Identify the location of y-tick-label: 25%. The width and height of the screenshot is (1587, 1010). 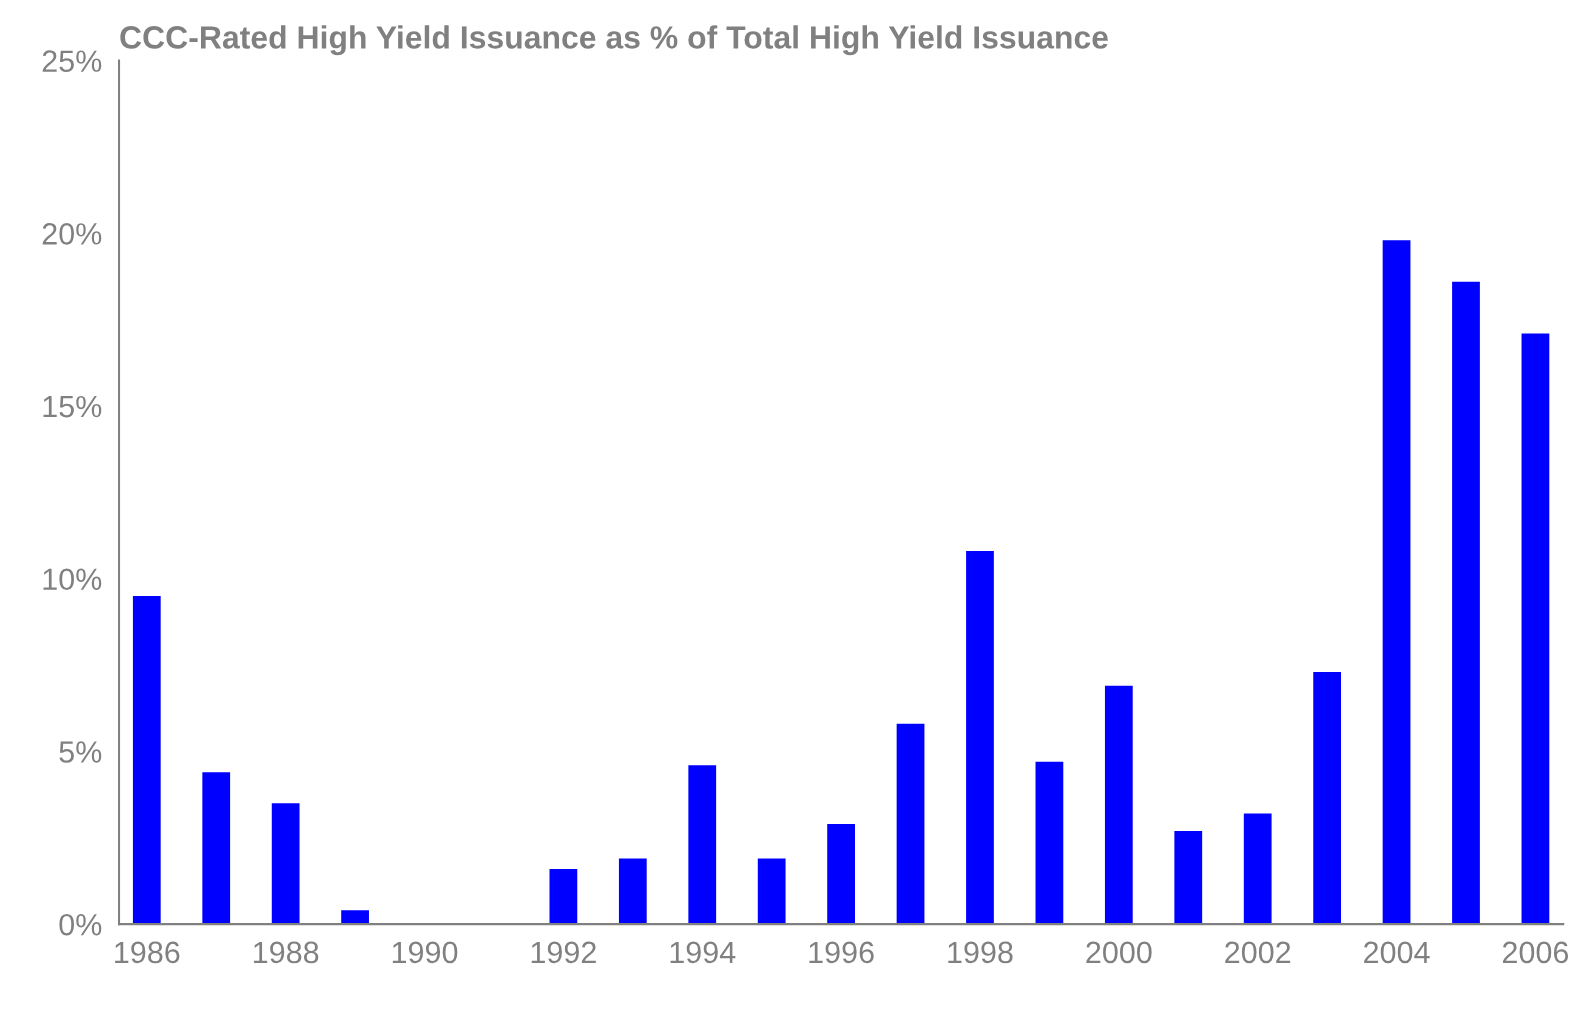
(72, 61).